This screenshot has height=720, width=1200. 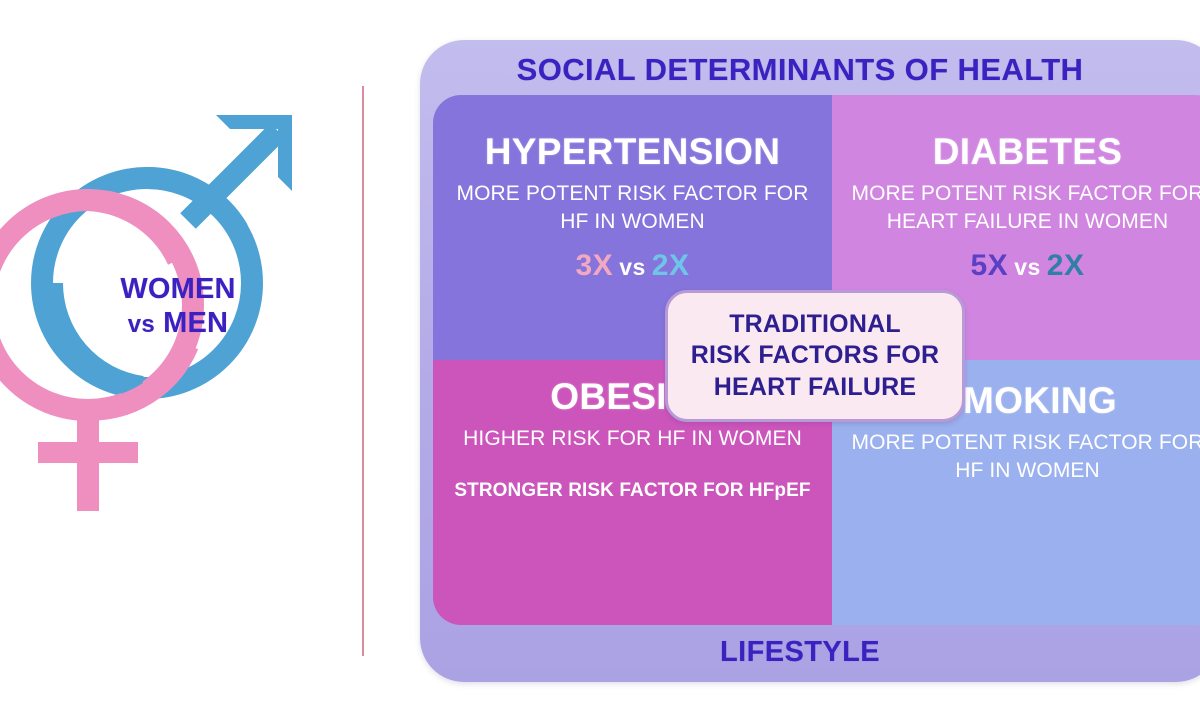 What do you see at coordinates (632, 438) in the screenshot?
I see `quadrant-sub-obesity: HIGHER RISK FOR HF IN WOMEN` at bounding box center [632, 438].